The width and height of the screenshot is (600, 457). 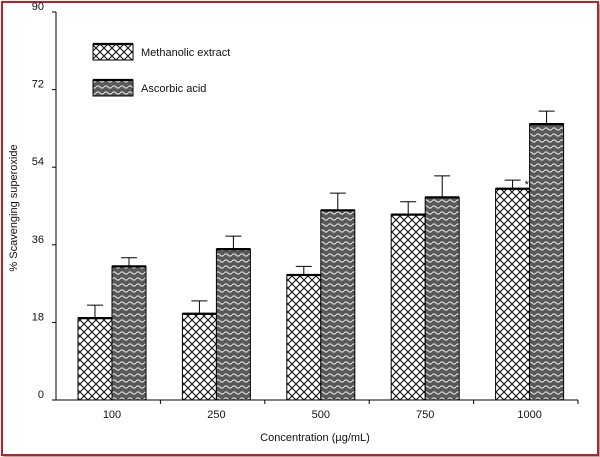 What do you see at coordinates (425, 415) in the screenshot?
I see `x-tick-label: 750` at bounding box center [425, 415].